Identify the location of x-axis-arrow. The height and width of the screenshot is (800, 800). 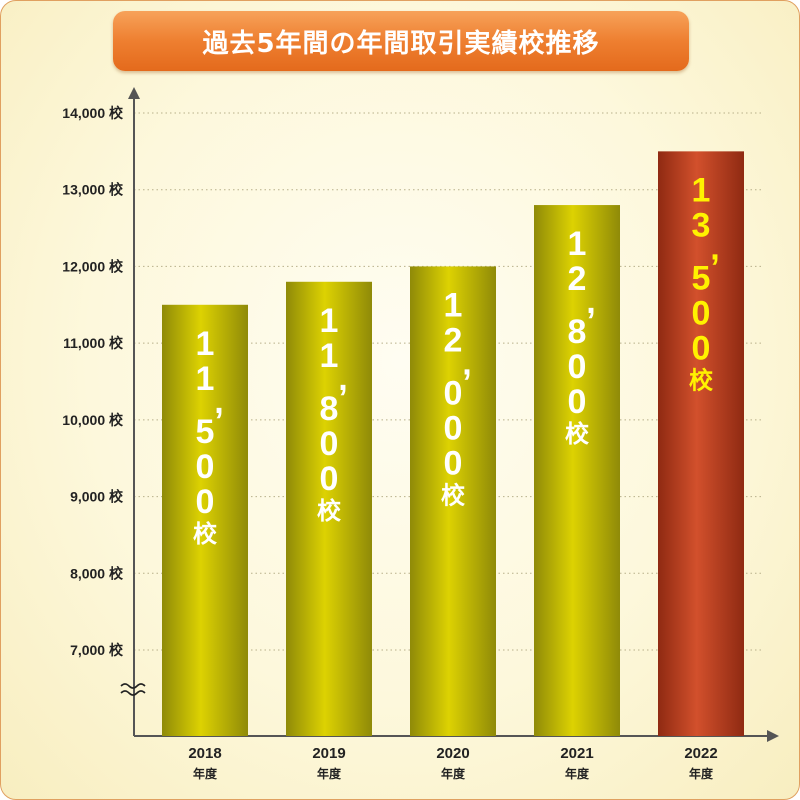
(773, 736).